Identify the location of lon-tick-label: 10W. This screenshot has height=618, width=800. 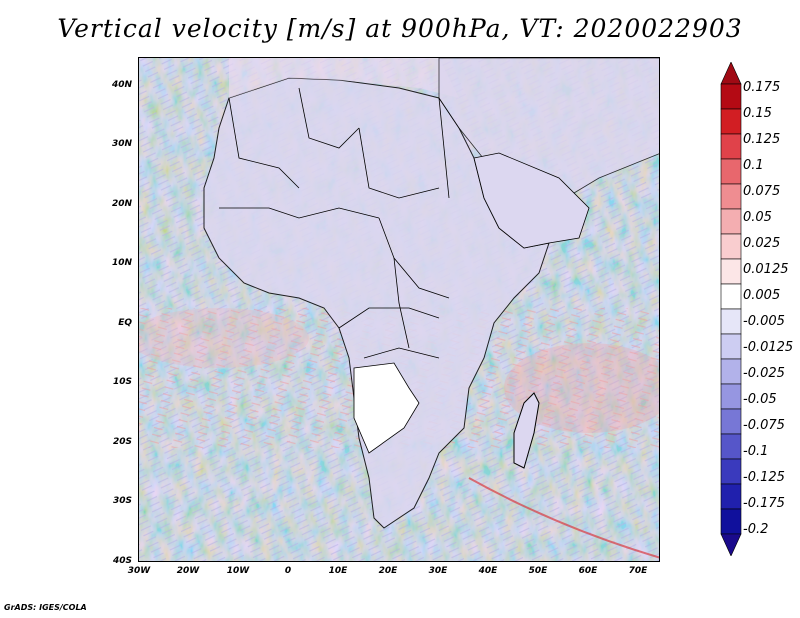
(238, 571).